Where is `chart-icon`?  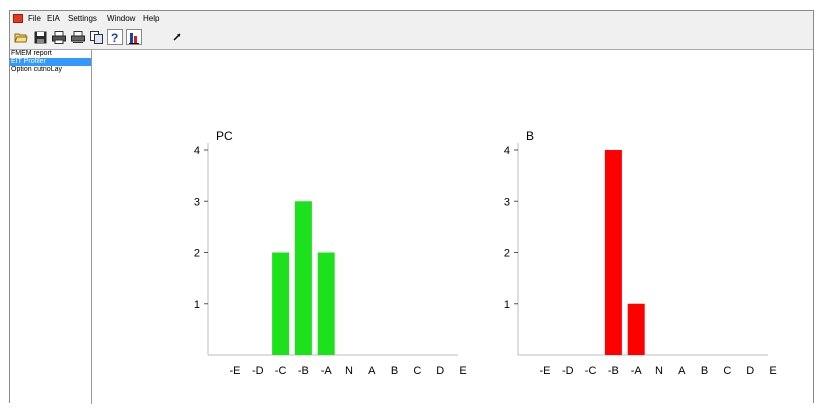
chart-icon is located at coordinates (134, 37).